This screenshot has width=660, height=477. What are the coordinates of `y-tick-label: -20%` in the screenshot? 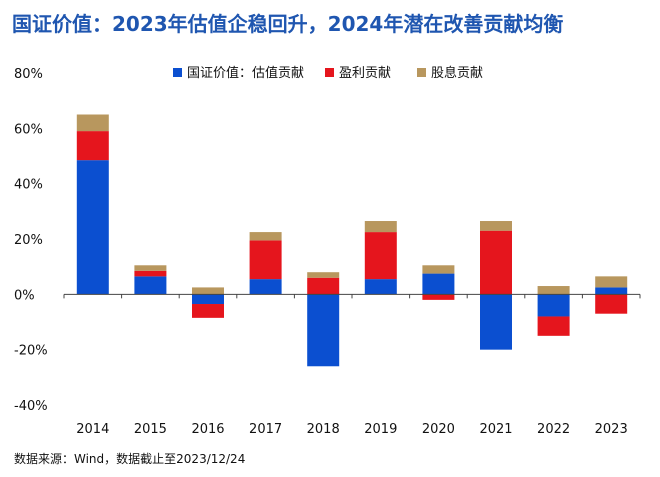 It's located at (31, 351).